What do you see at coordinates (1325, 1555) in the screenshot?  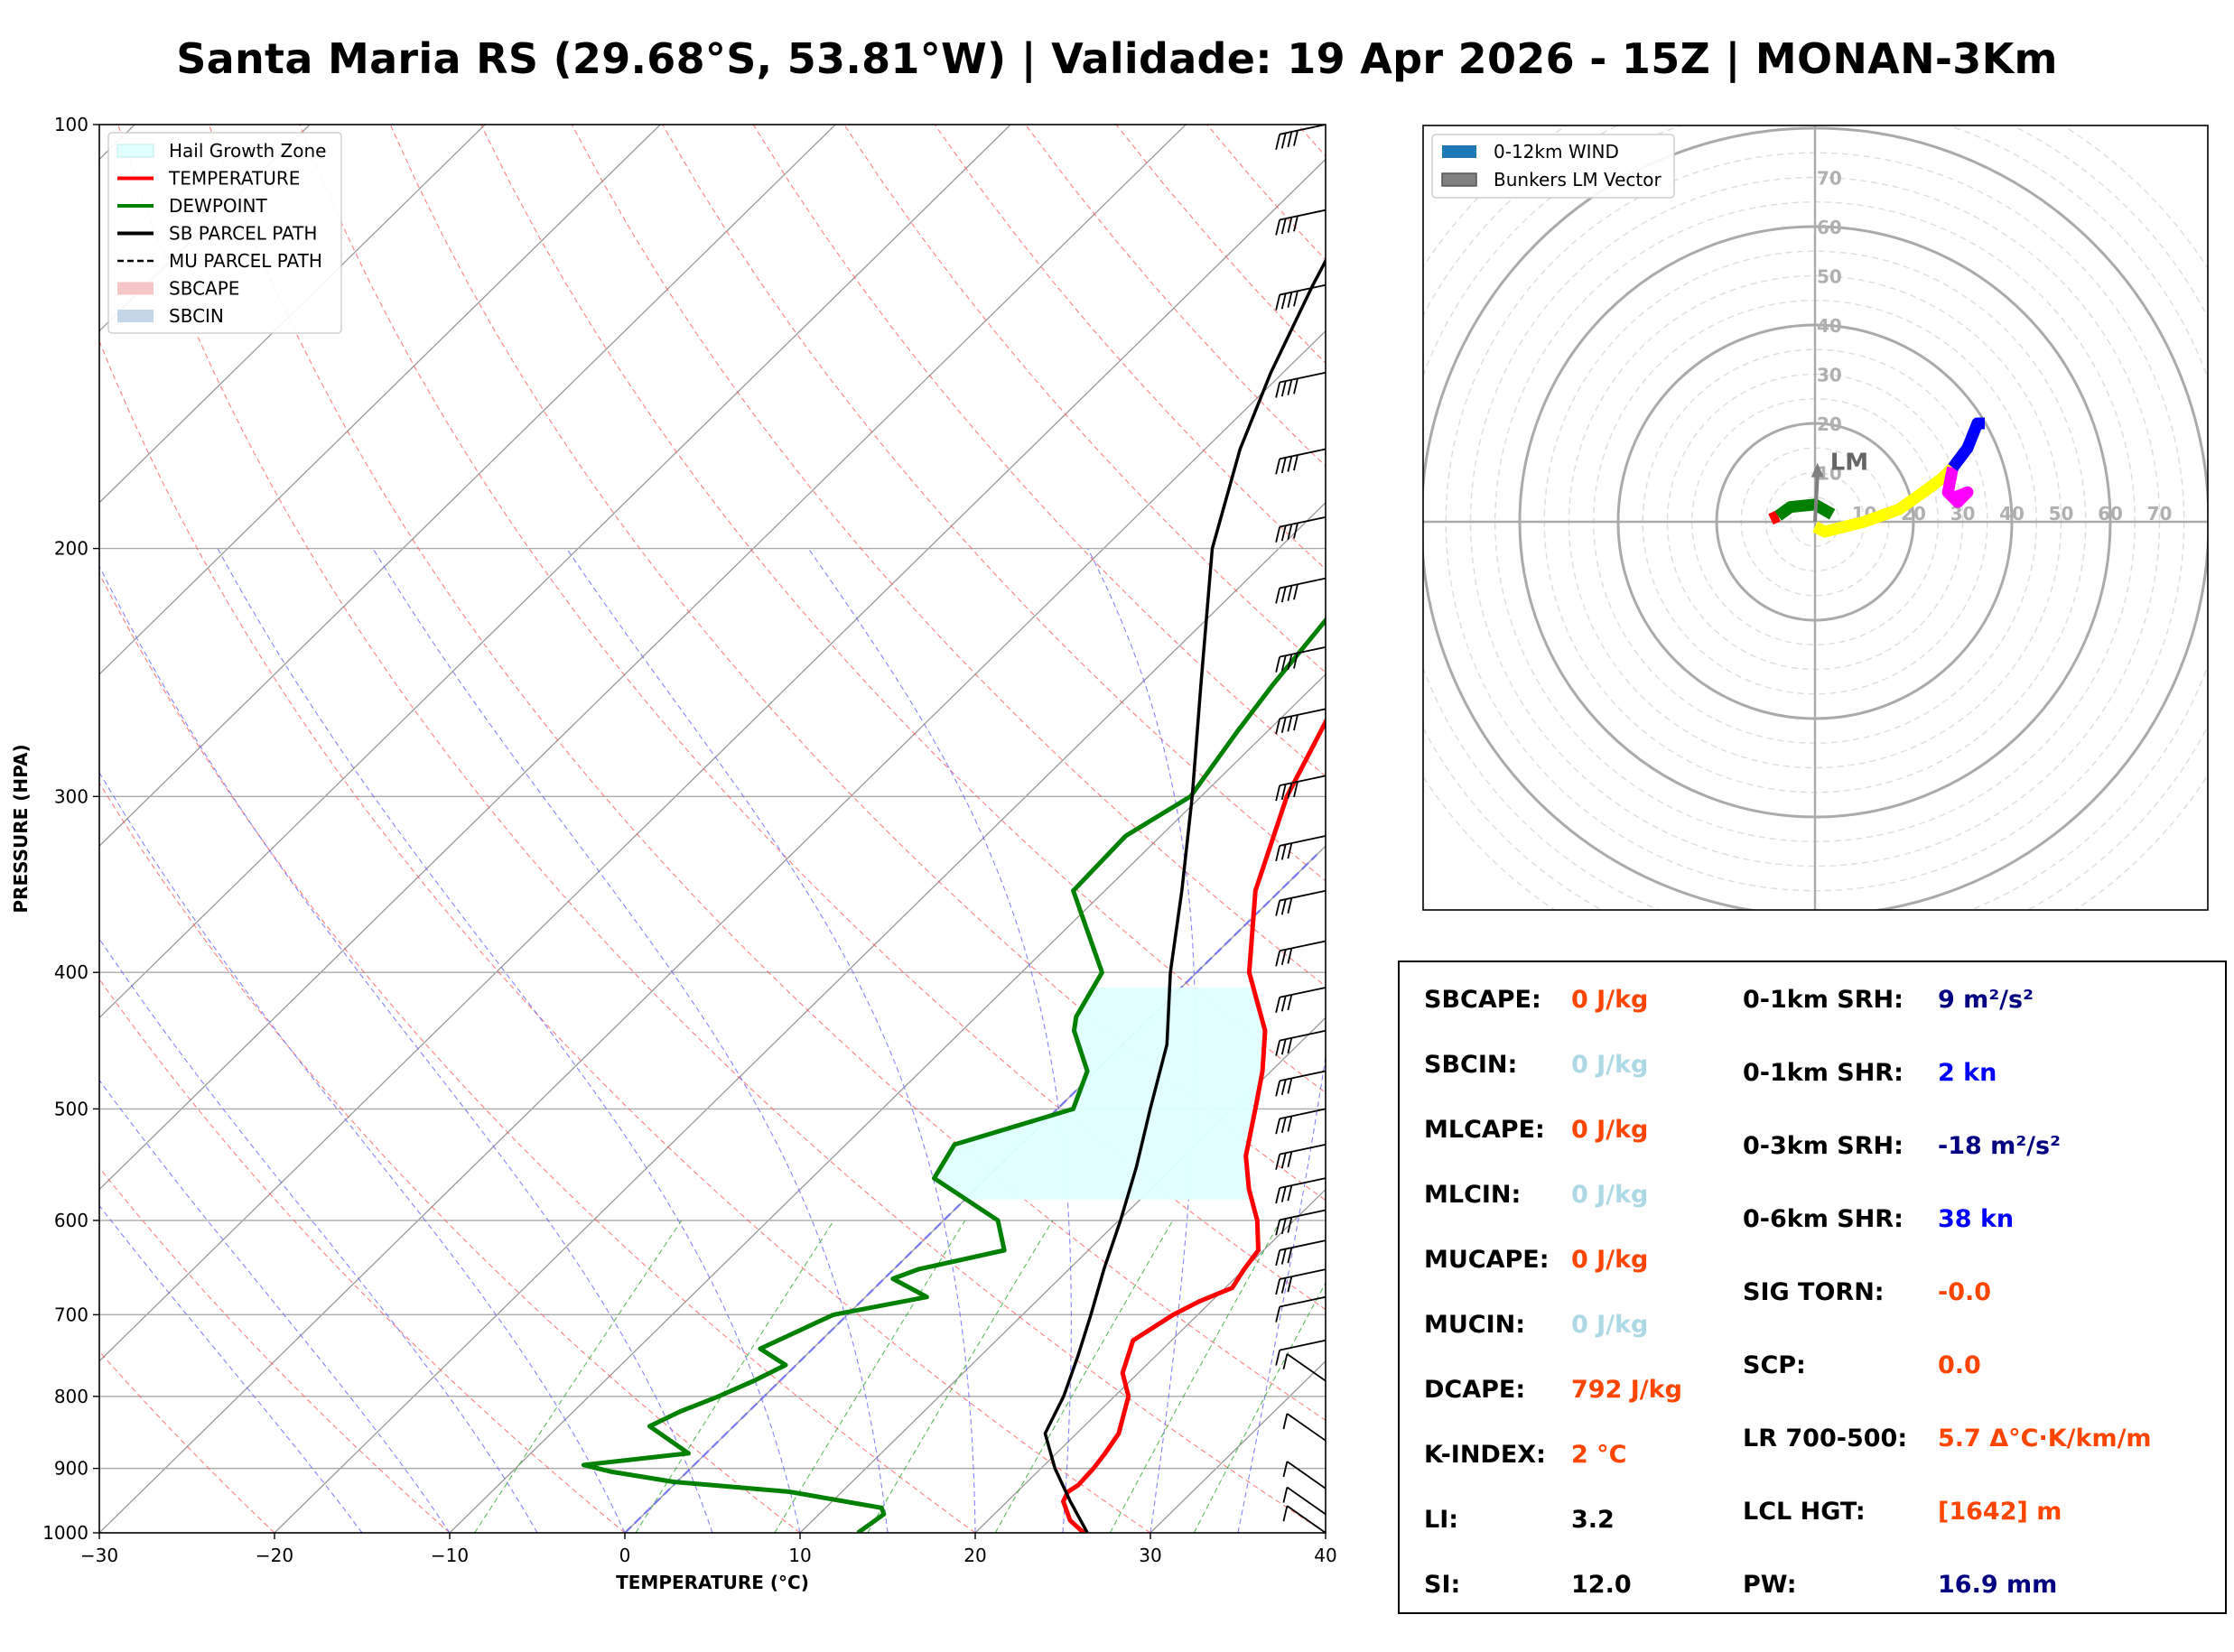 I see `x-tick-label: 40` at bounding box center [1325, 1555].